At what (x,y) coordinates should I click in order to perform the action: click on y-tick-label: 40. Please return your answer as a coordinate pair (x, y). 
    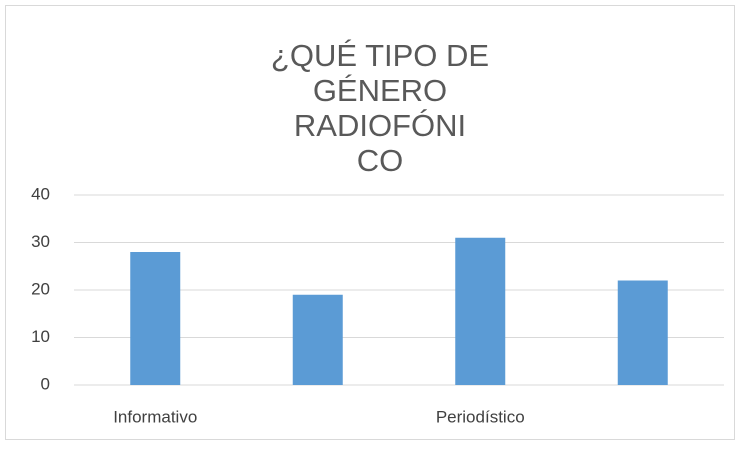
    Looking at the image, I should click on (40, 193).